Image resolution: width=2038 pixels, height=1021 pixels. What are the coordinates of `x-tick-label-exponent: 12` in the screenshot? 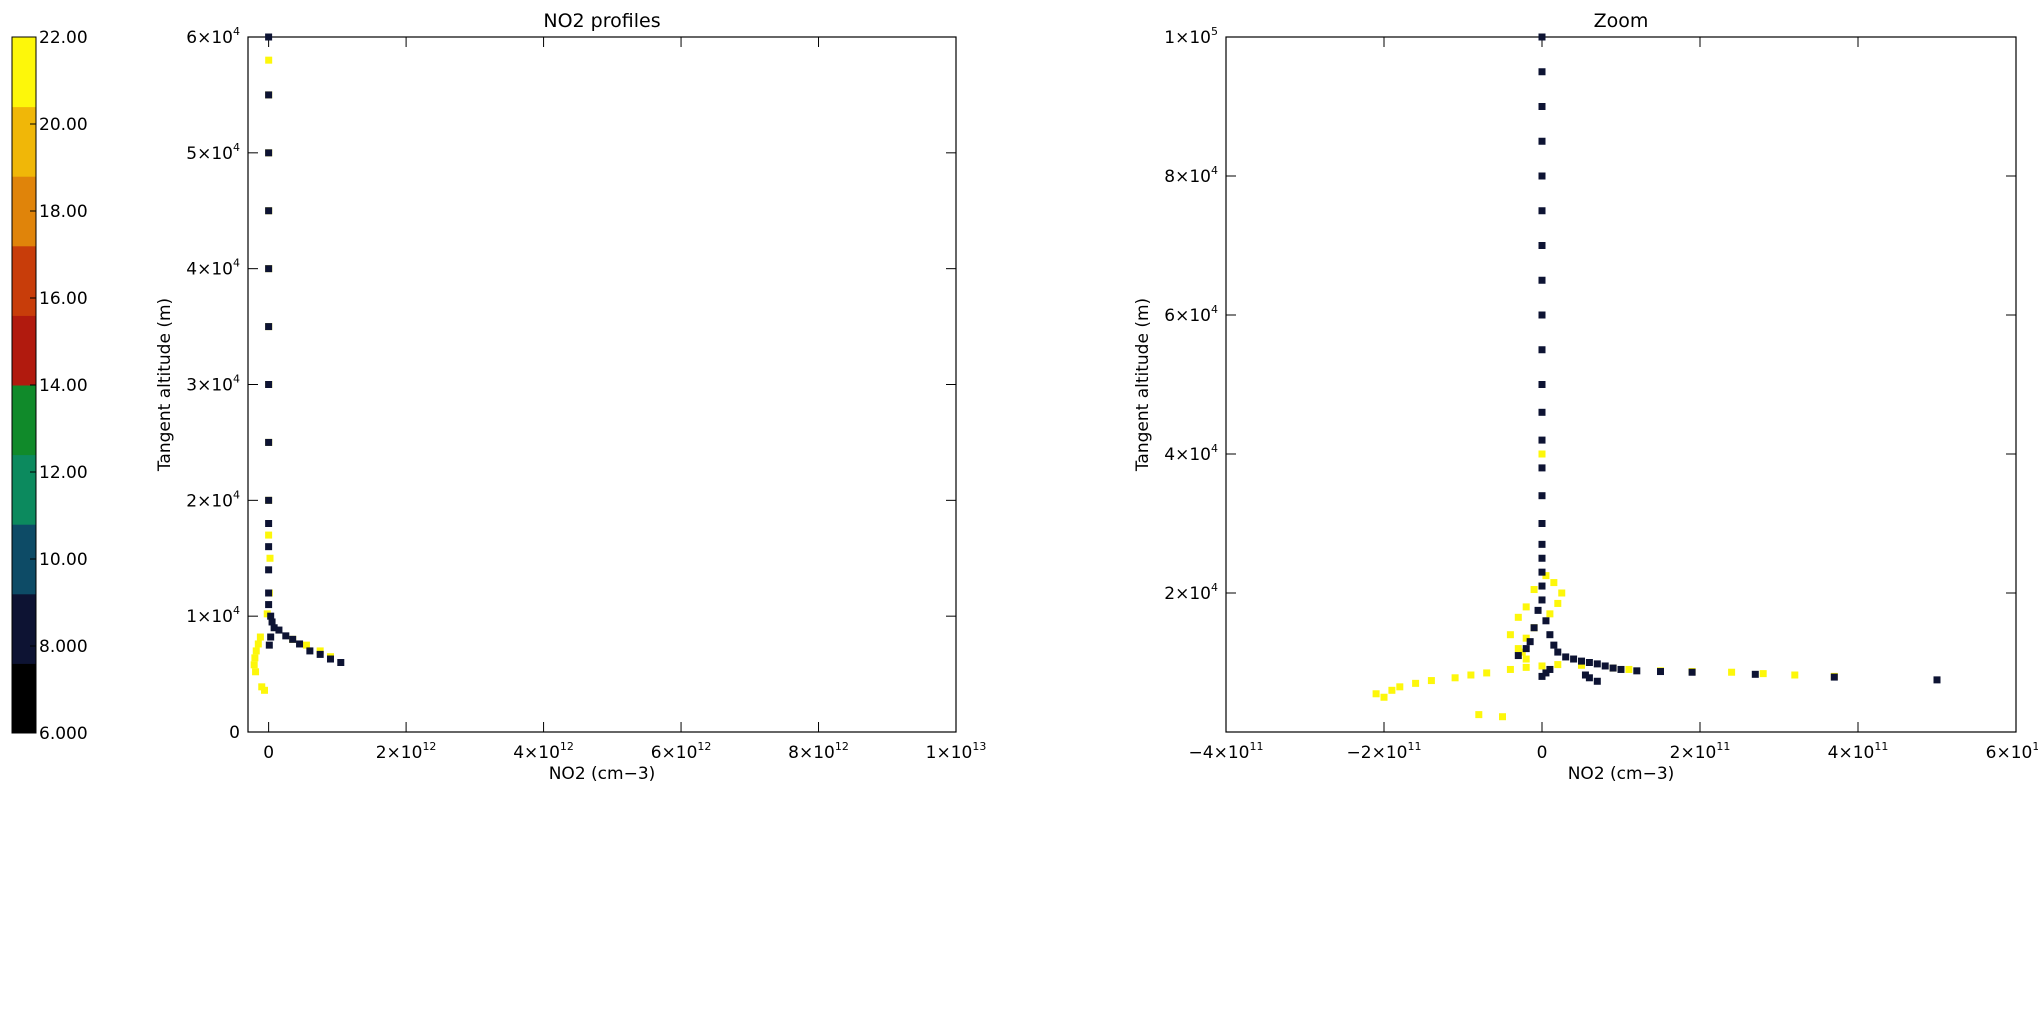 It's located at (842, 746).